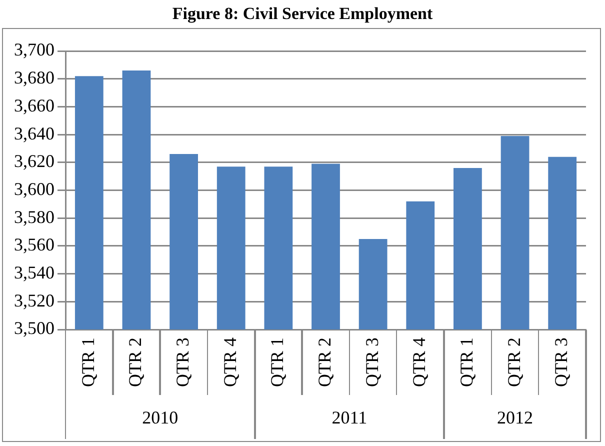  Describe the element at coordinates (350, 418) in the screenshot. I see `text: 2011` at that location.